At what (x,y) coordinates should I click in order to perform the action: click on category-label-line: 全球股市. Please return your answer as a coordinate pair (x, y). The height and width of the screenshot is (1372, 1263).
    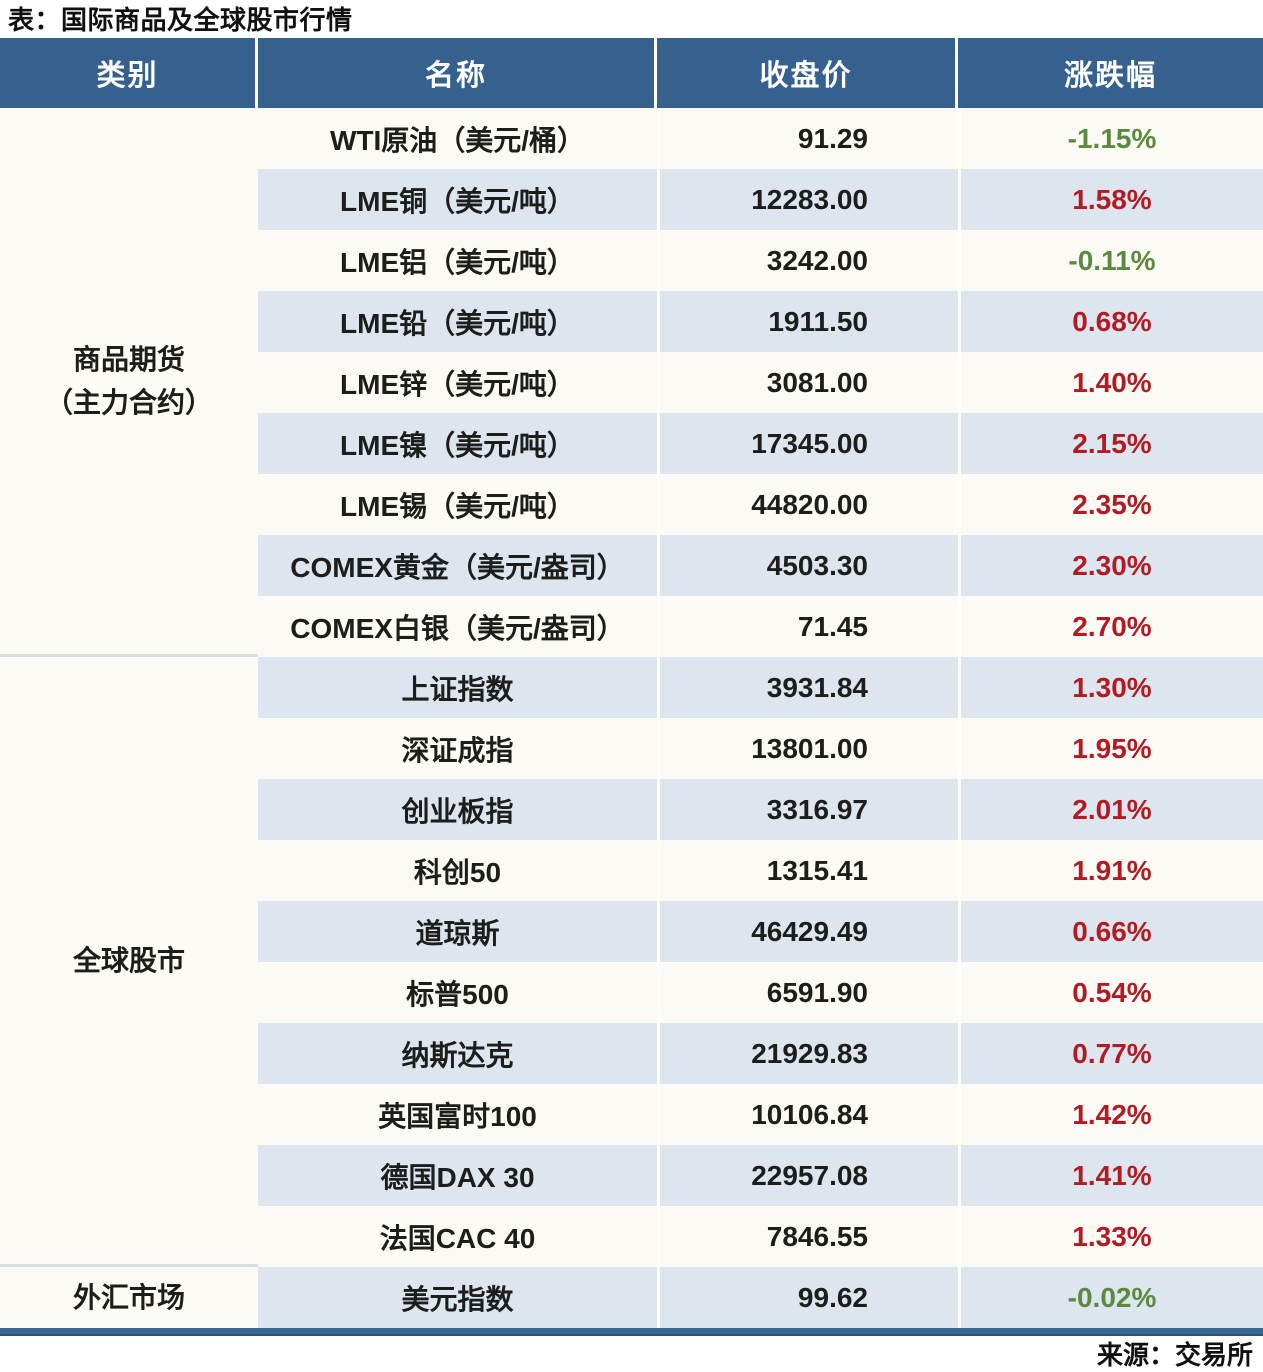
    Looking at the image, I should click on (128, 960).